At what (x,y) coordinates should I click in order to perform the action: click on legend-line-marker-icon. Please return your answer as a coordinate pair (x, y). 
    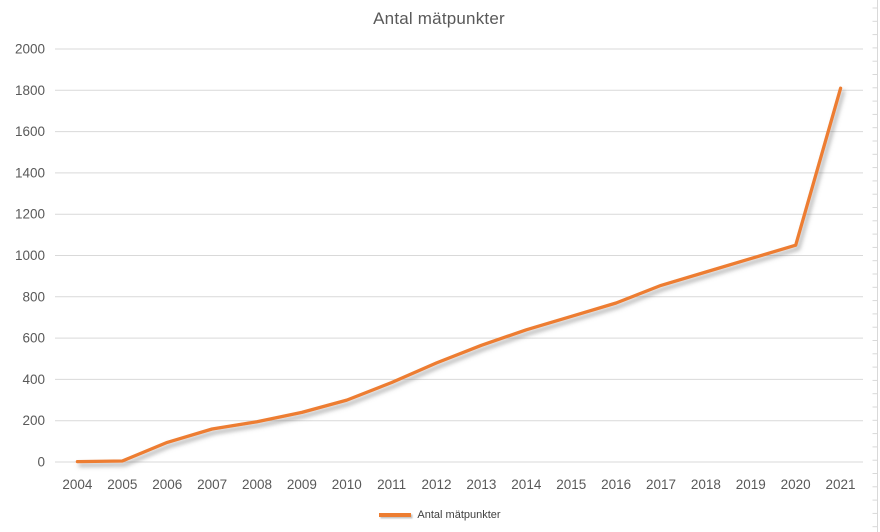
    Looking at the image, I should click on (395, 515).